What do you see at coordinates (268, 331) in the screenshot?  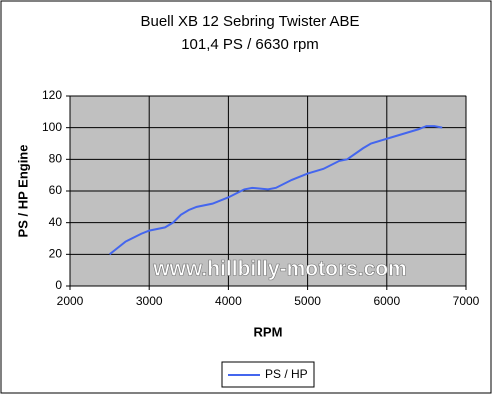 I see `x-axis-label: RPM` at bounding box center [268, 331].